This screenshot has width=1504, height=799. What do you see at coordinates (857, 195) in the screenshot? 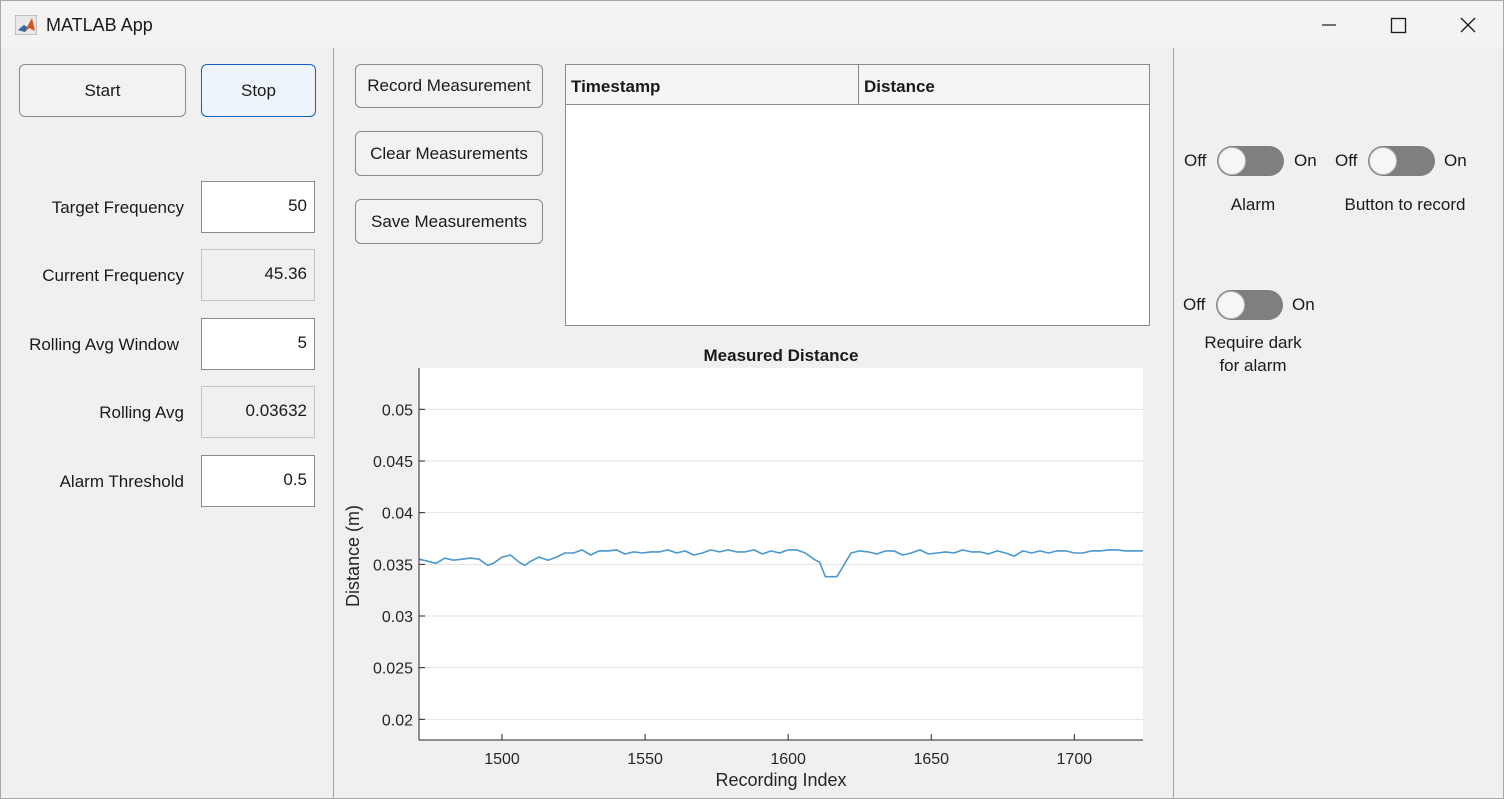
I see `measurements-table: Timestamp Distance` at bounding box center [857, 195].